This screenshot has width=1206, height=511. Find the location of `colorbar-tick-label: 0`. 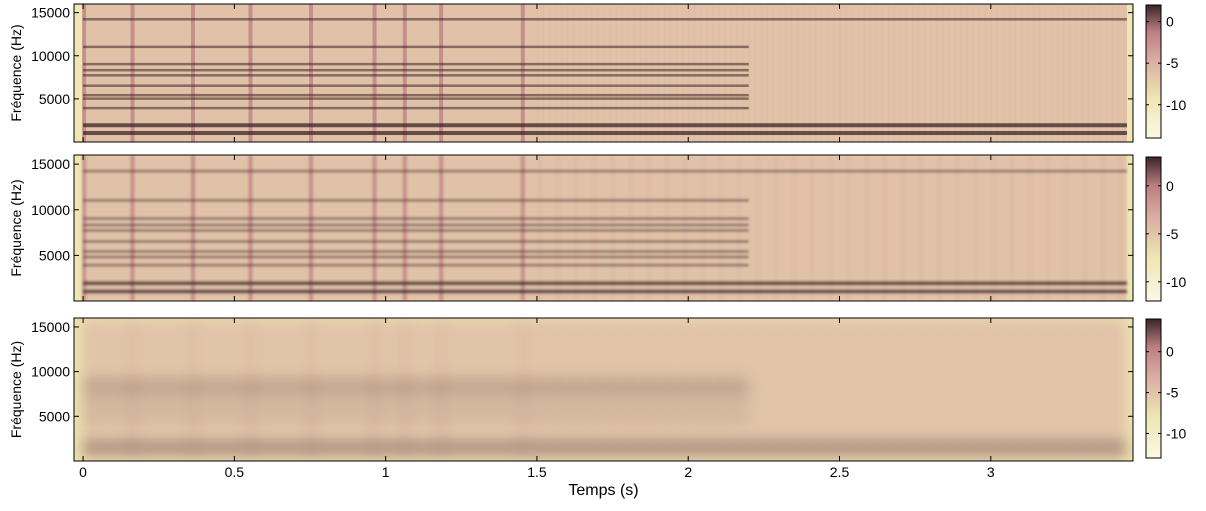

colorbar-tick-label: 0 is located at coordinates (1170, 352).